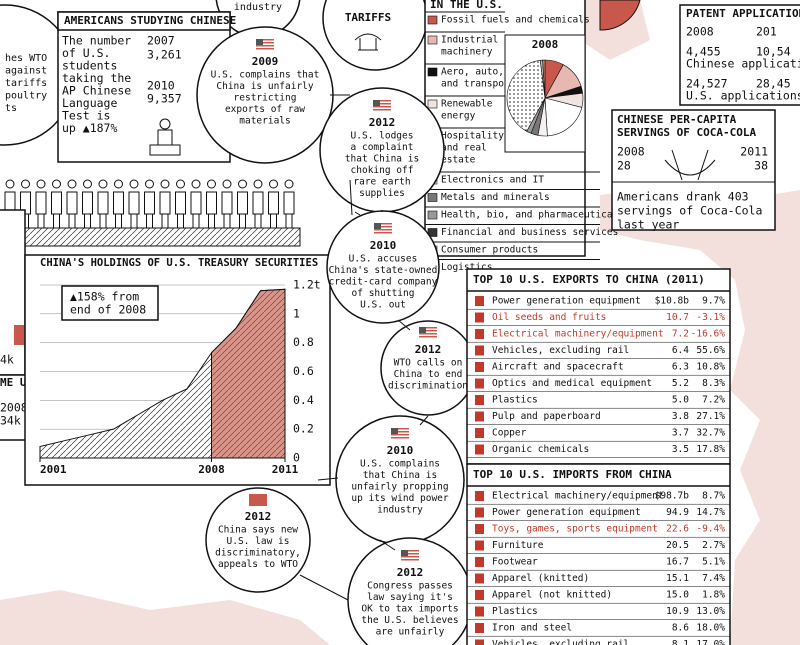 The image size is (800, 645). I want to click on tariff-icon, so click(368, 42).